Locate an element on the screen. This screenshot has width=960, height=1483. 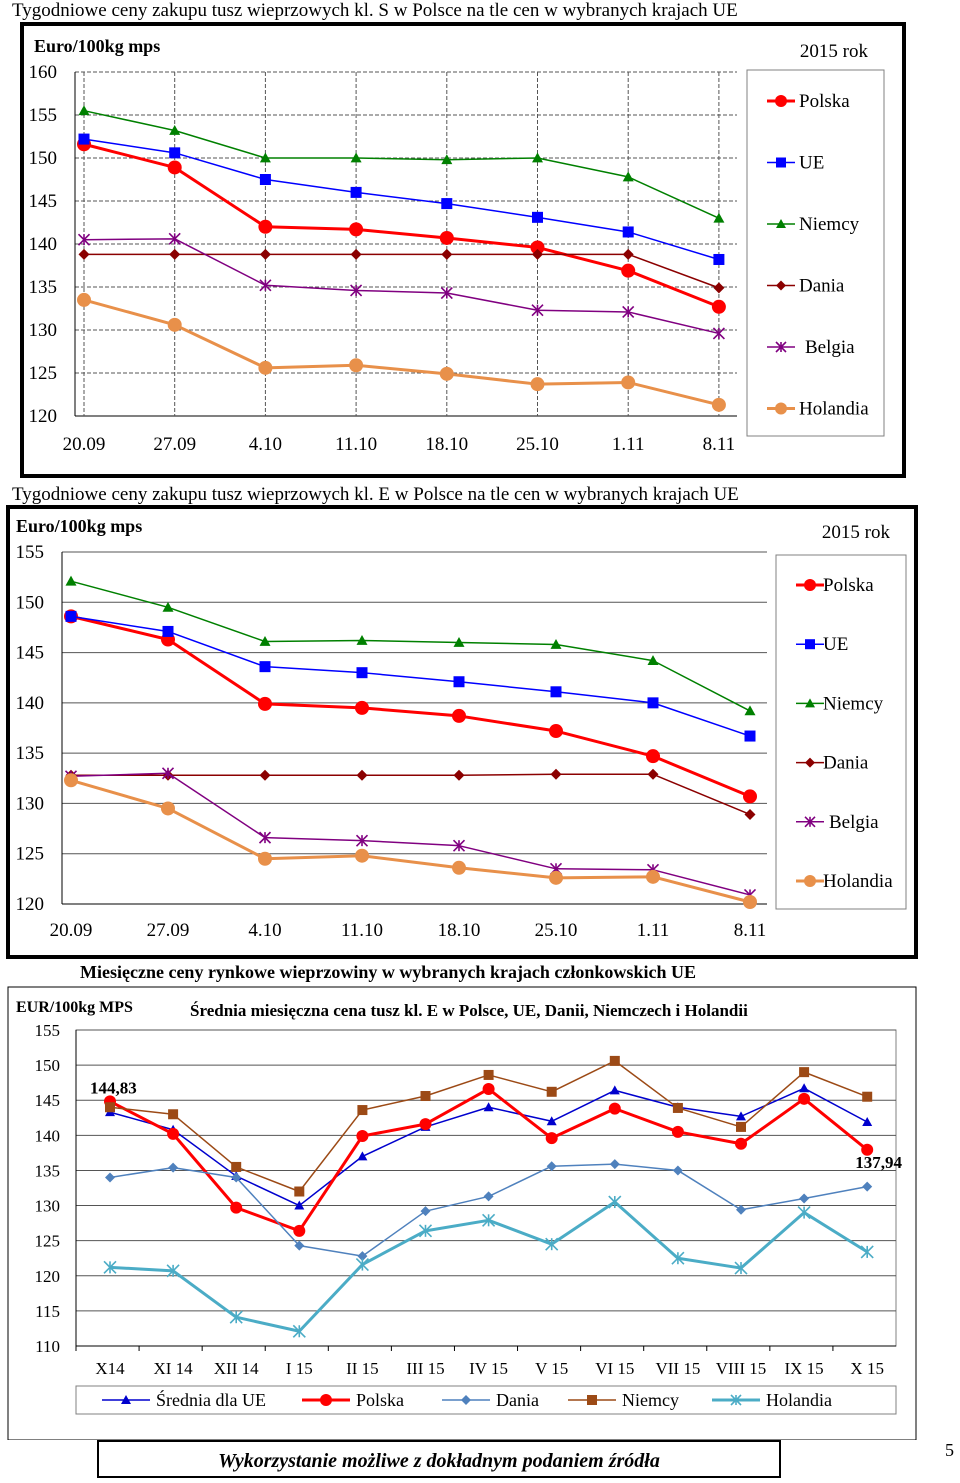
chart3-xtick-label: X14 is located at coordinates (110, 1368).